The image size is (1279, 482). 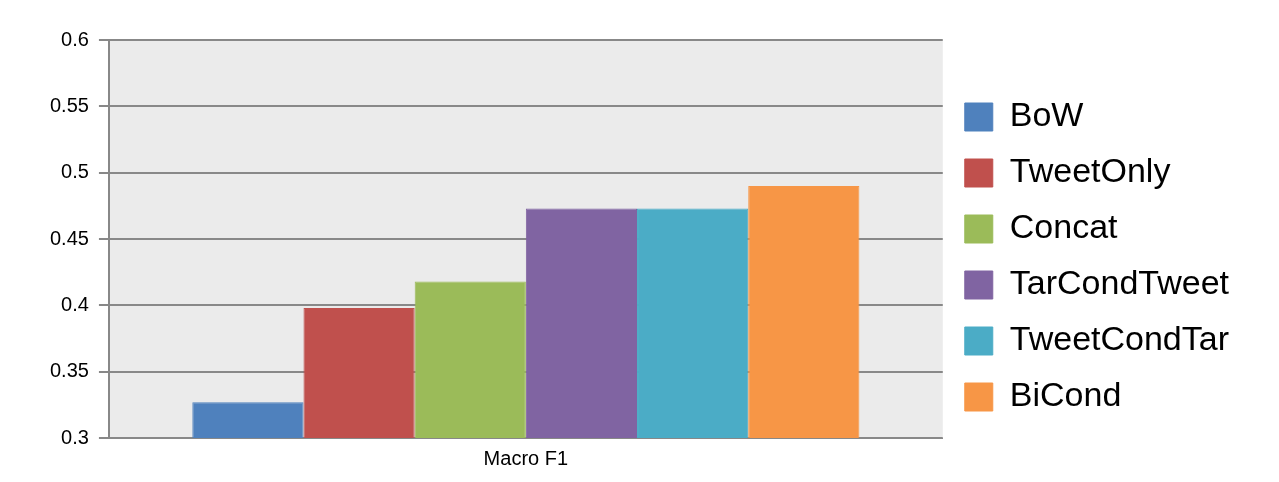 What do you see at coordinates (75, 436) in the screenshot?
I see `y-tick-label: 0.3` at bounding box center [75, 436].